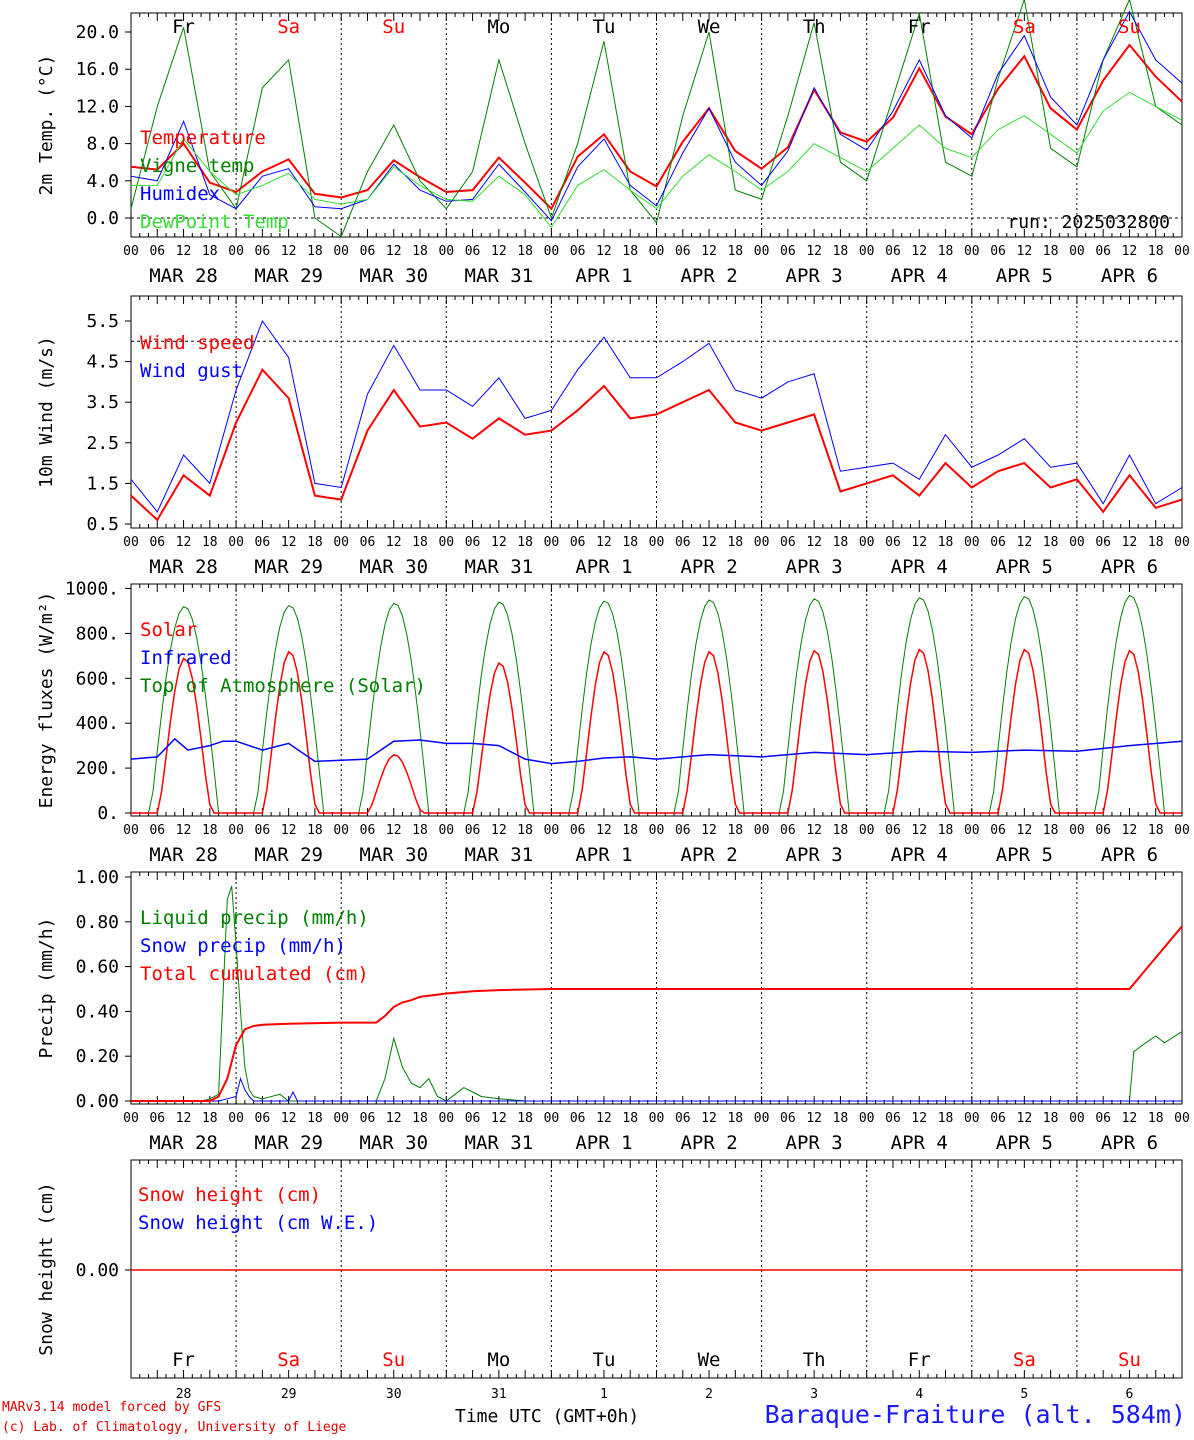 This screenshot has width=1194, height=1440. Describe the element at coordinates (656, 751) in the screenshot. I see `series-infrared` at that location.